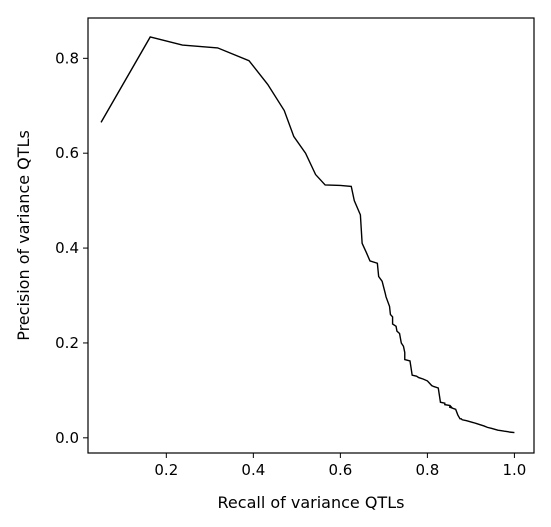  Describe the element at coordinates (514, 470) in the screenshot. I see `x-tick-label: 1.0` at that location.